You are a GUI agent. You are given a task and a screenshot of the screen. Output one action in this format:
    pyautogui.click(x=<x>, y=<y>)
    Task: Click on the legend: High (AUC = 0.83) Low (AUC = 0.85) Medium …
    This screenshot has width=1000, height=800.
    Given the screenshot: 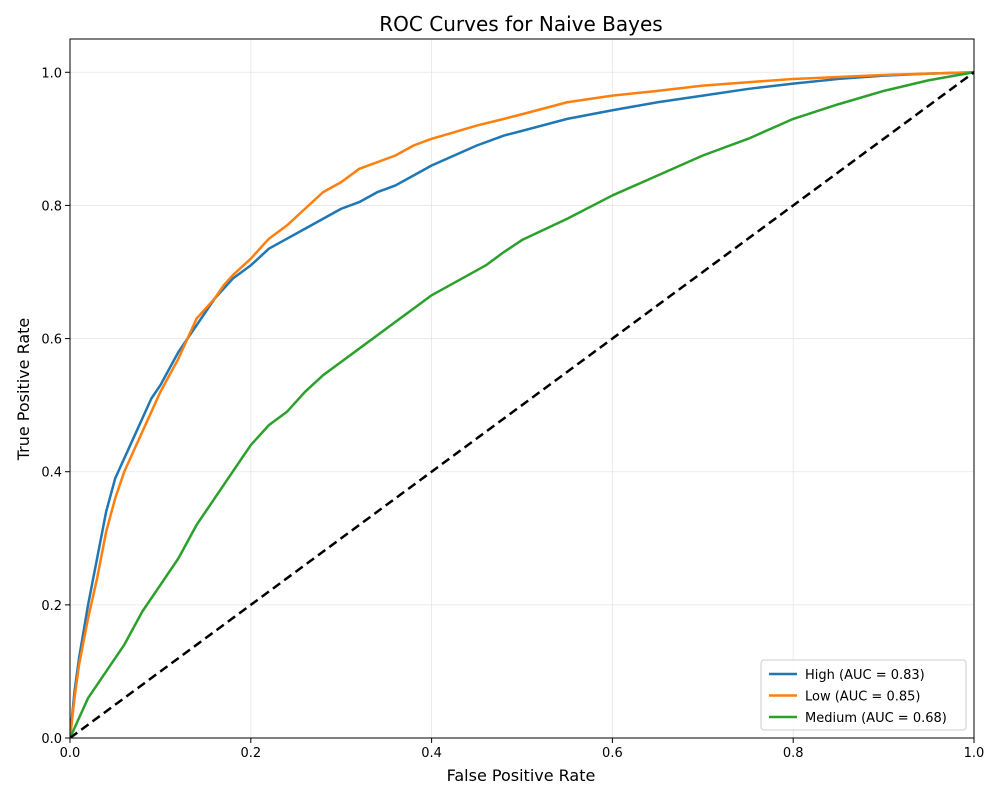 What is the action you would take?
    pyautogui.click(x=863, y=695)
    